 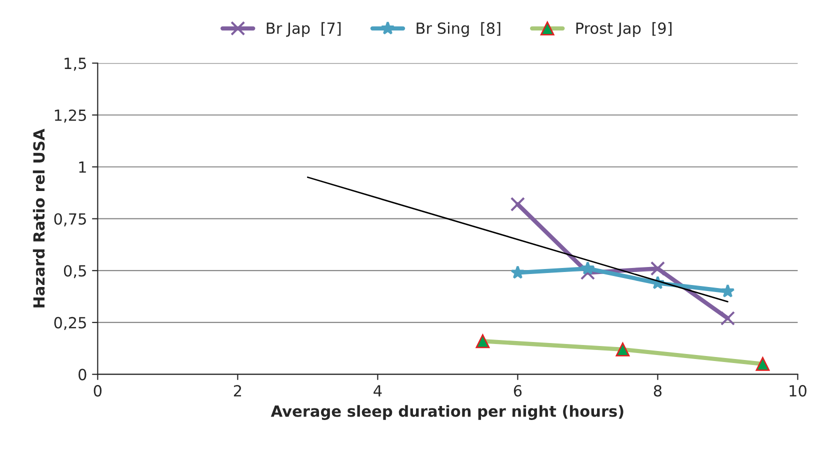 I want to click on x-axis-title: Average sleep duration per night (hours), so click(x=447, y=412).